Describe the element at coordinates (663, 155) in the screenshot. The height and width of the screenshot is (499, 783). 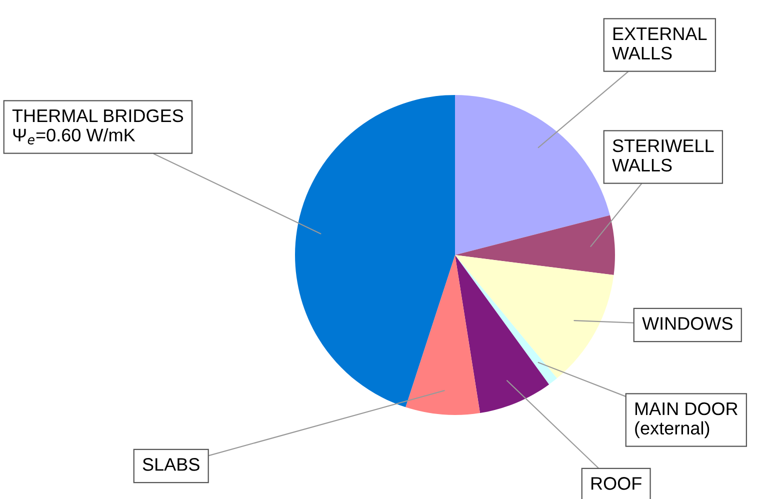
I see `slice-label: STERIWELL WALLS` at that location.